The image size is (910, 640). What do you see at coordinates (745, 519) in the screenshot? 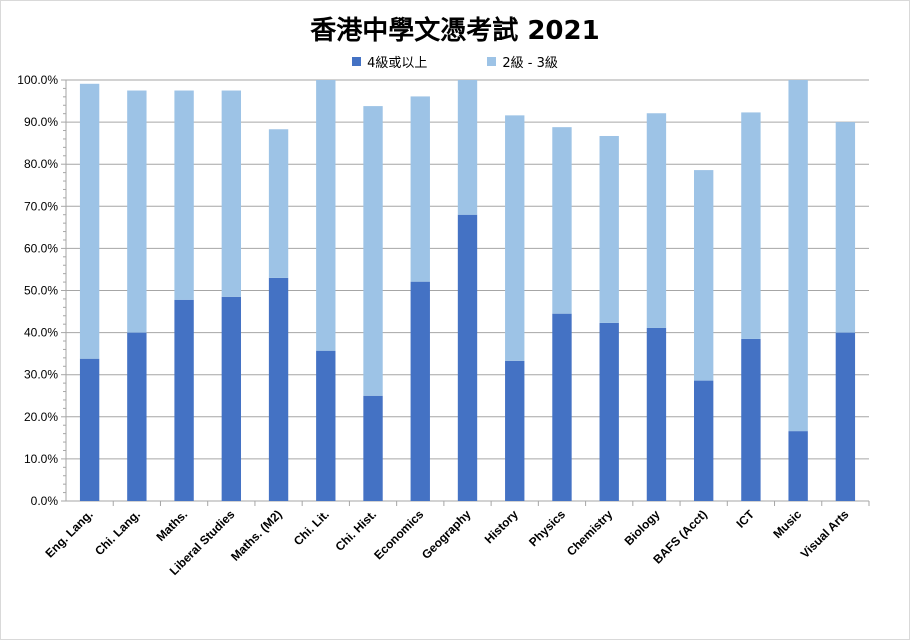
I see `x-tick-label: ICT` at bounding box center [745, 519].